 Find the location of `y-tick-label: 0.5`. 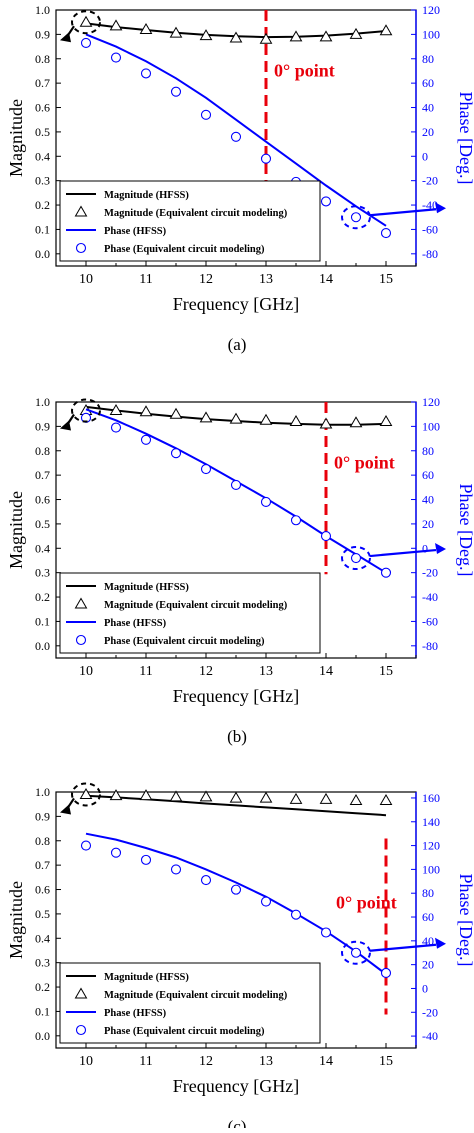

y-tick-label: 0.5 is located at coordinates (42, 524).